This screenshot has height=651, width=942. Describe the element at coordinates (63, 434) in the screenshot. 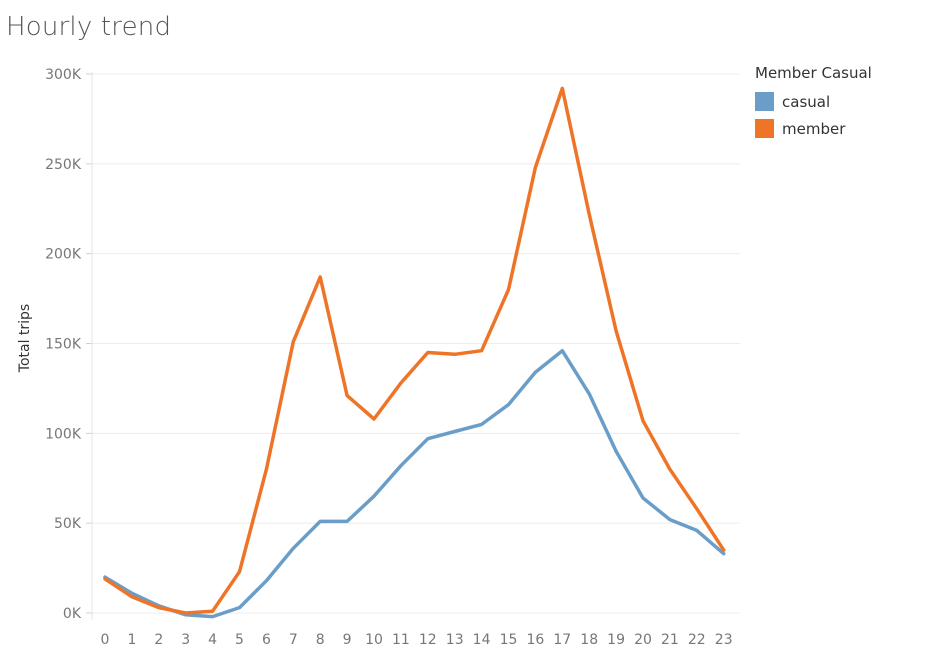

I see `y-tick-label: 100K` at that location.